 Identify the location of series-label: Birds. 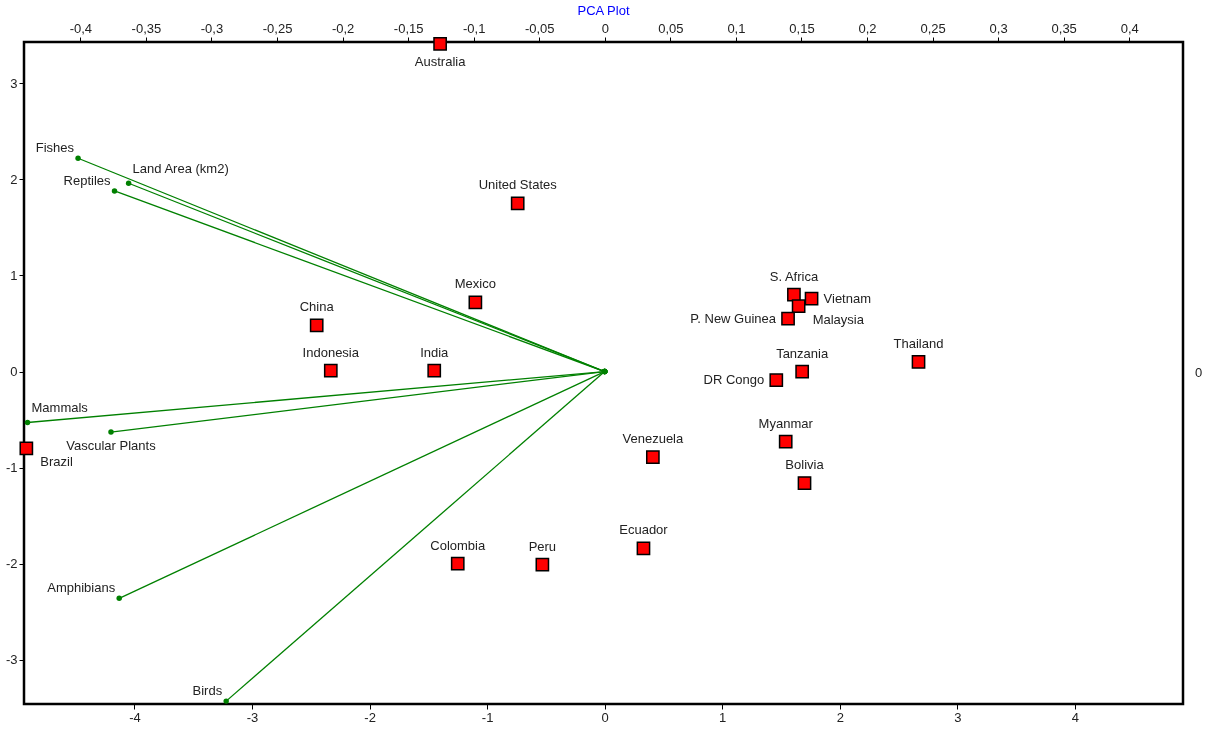
(207, 691).